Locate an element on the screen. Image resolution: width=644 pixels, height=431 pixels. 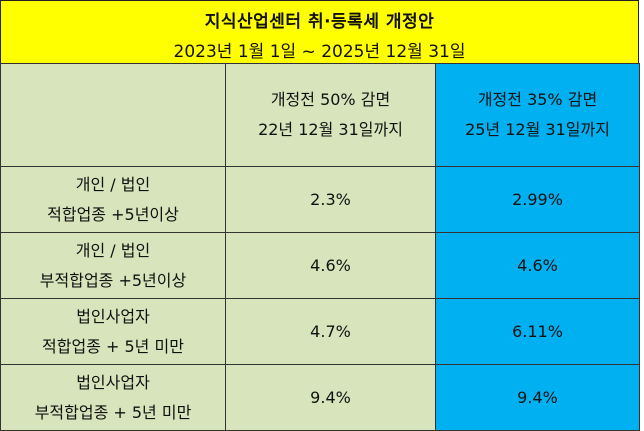
row-label-line2: 적합업종 +5년이상 is located at coordinates (113, 214).